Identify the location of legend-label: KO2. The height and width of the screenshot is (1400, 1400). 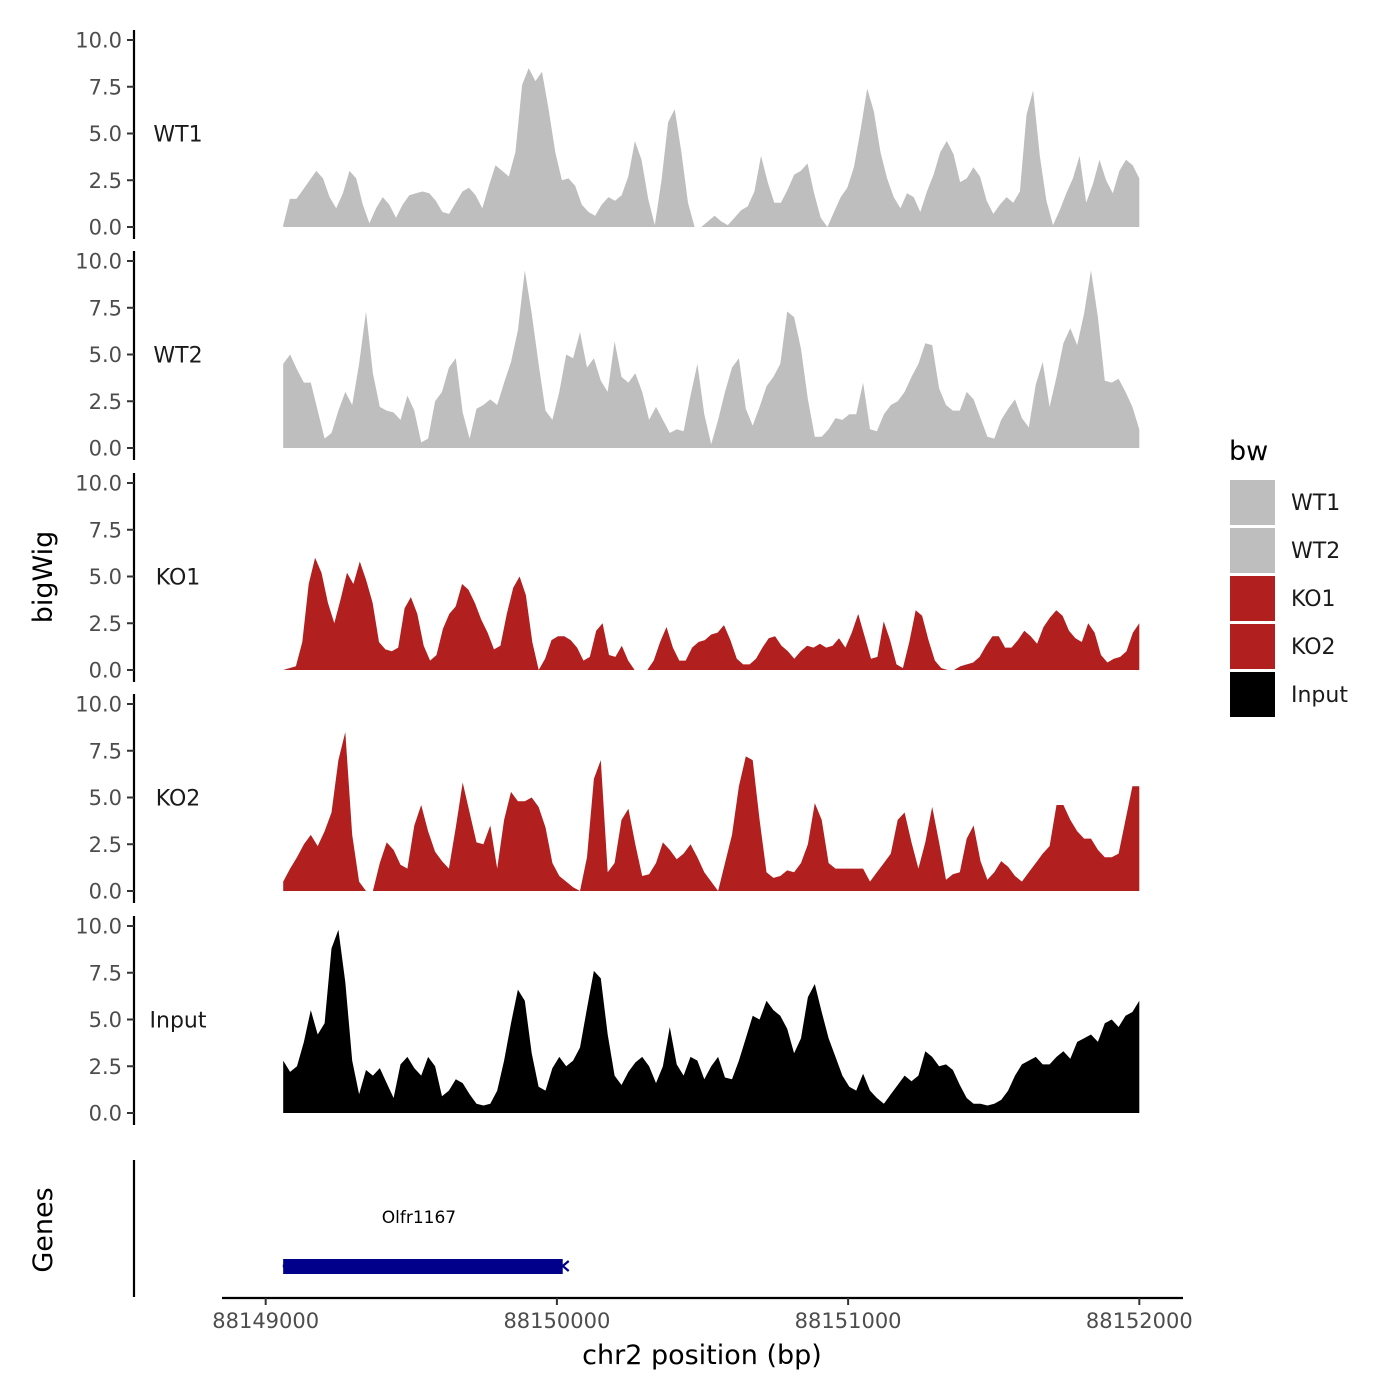
(1313, 647).